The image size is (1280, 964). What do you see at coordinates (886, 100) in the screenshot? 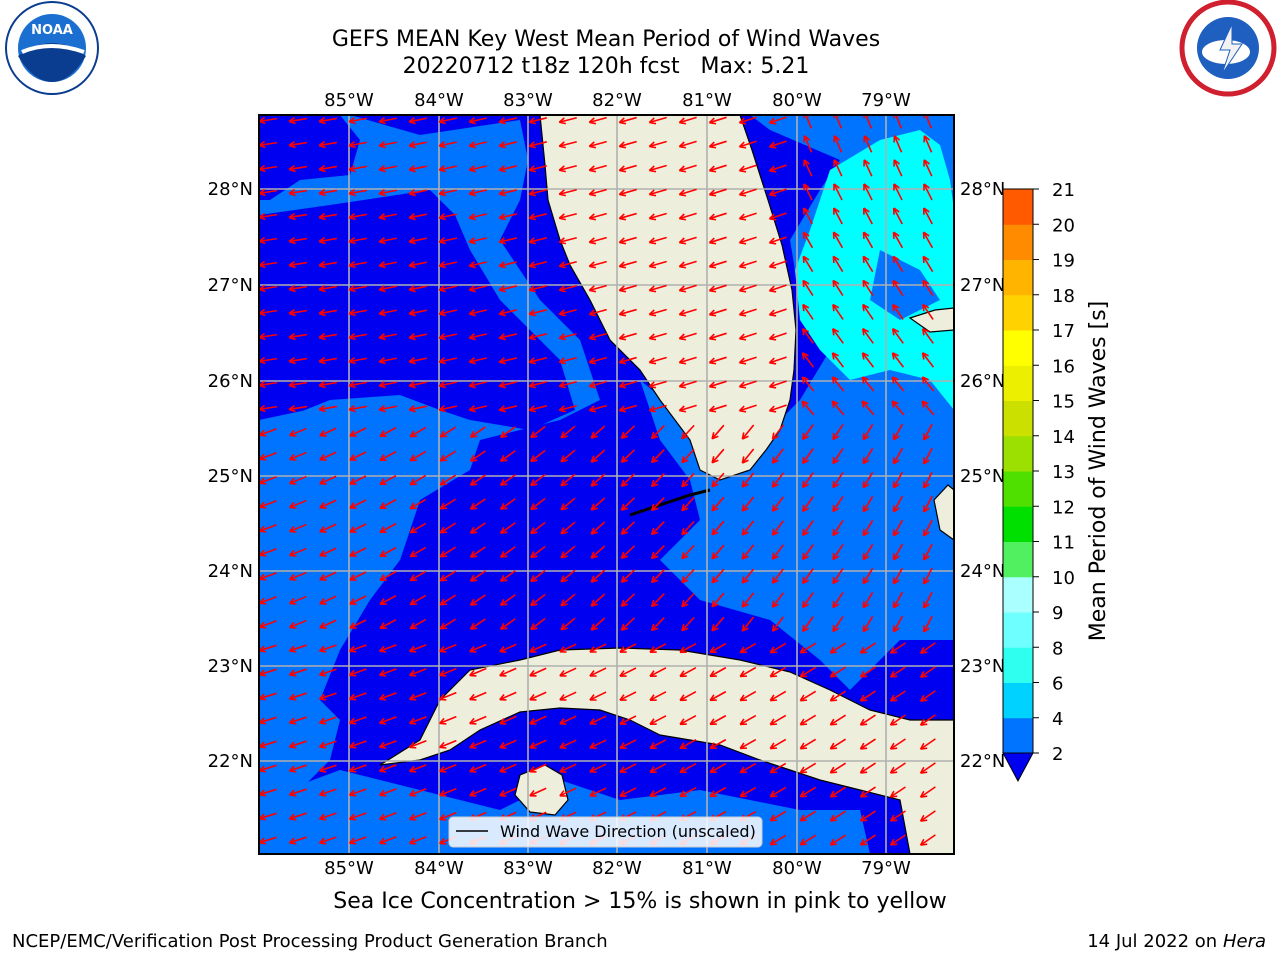
I see `lon-label: 79°W` at bounding box center [886, 100].